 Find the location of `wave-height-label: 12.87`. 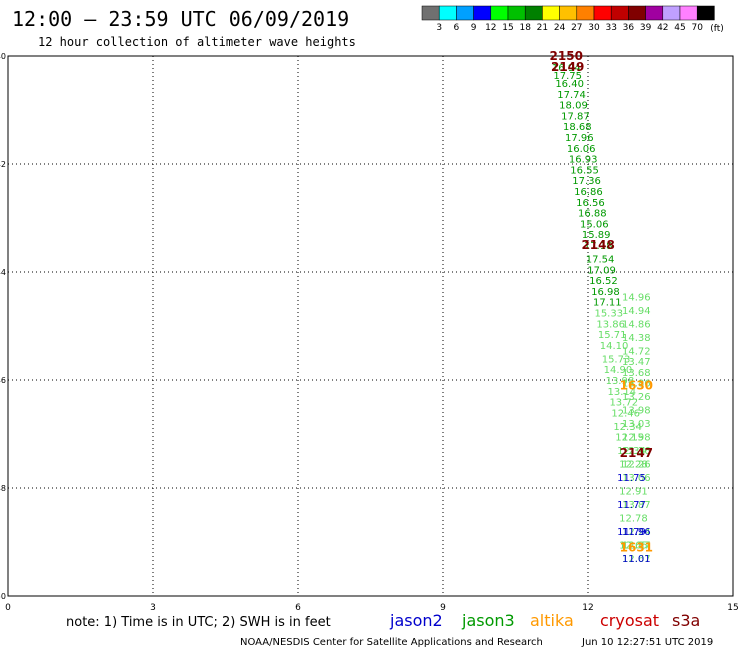

wave-height-label: 12.87 is located at coordinates (636, 546).